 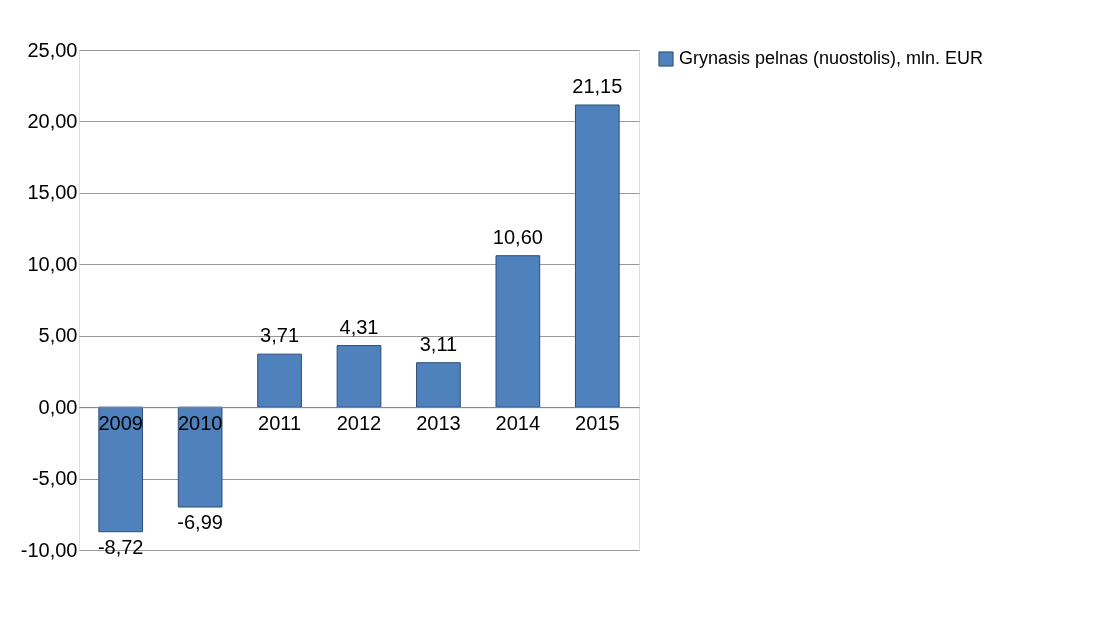 I want to click on text: 4,31, so click(x=359, y=326).